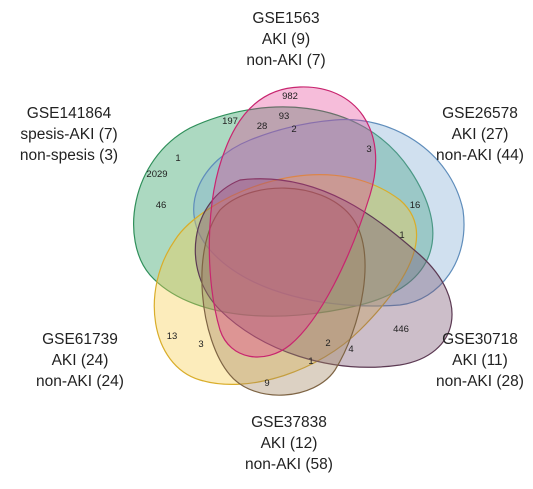 The image size is (533, 489). I want to click on region-count: 13, so click(172, 336).